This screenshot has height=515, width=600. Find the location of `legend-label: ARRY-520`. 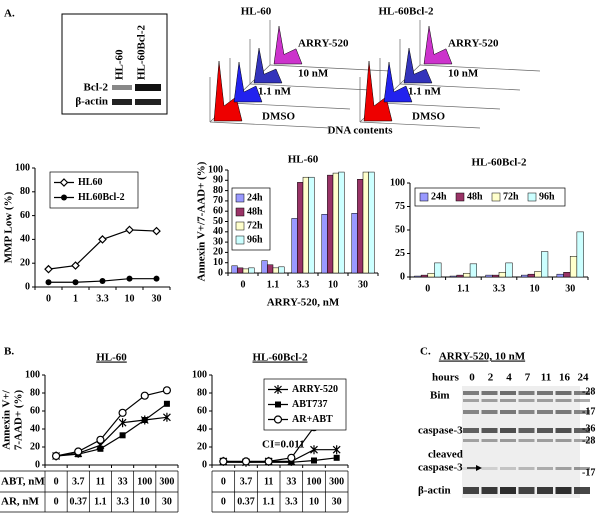

legend-label: ARRY-520 is located at coordinates (315, 389).